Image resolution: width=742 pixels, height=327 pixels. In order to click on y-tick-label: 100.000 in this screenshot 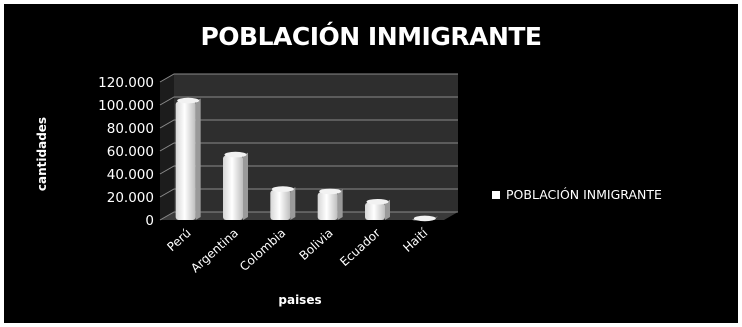, I will do `click(126, 106)`.